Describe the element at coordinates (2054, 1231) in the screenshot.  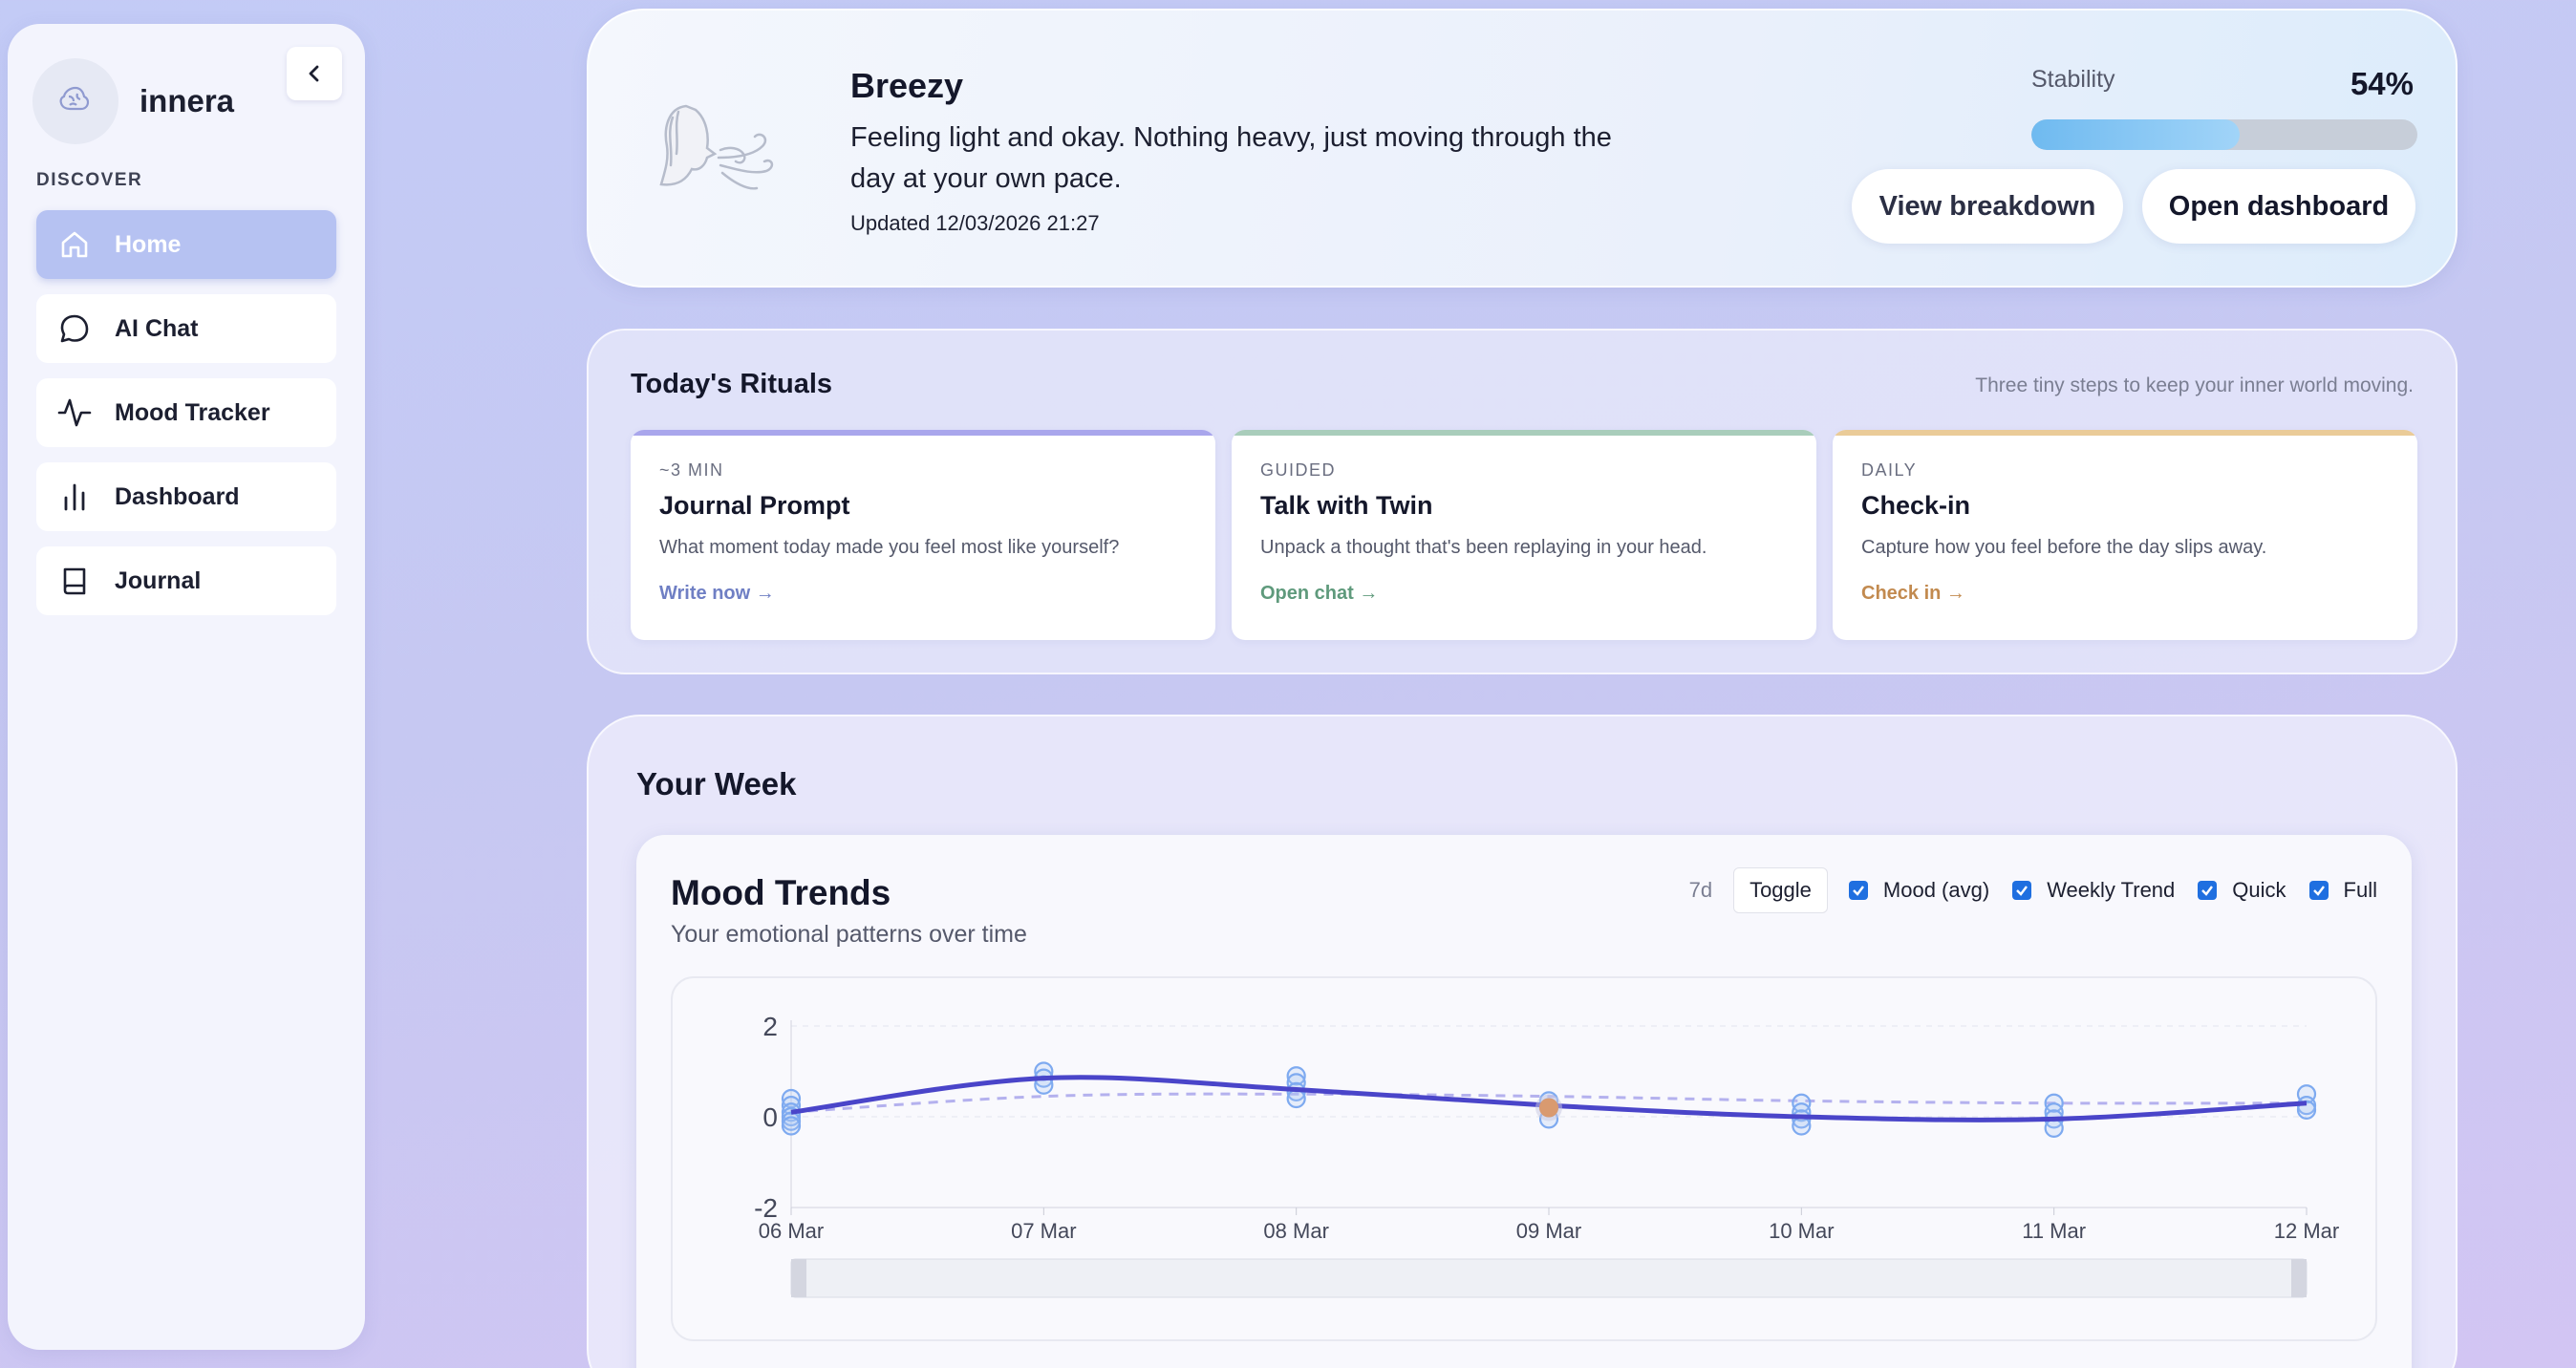
I see `x-tick-label: 11 Mar` at that location.